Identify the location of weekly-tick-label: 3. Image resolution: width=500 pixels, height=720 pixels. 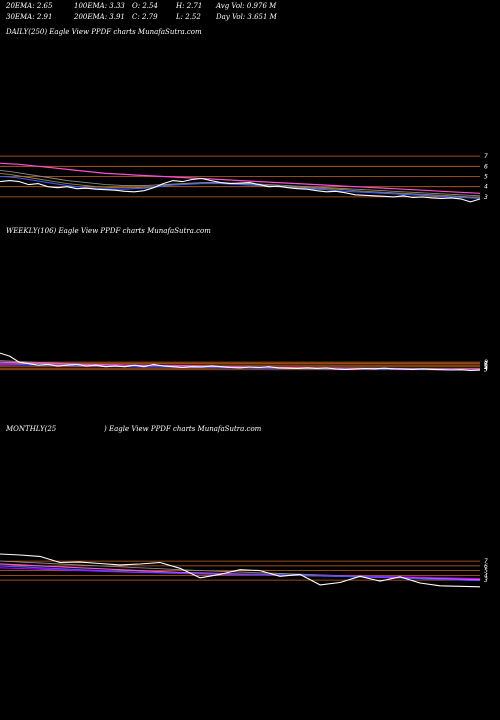
(486, 370).